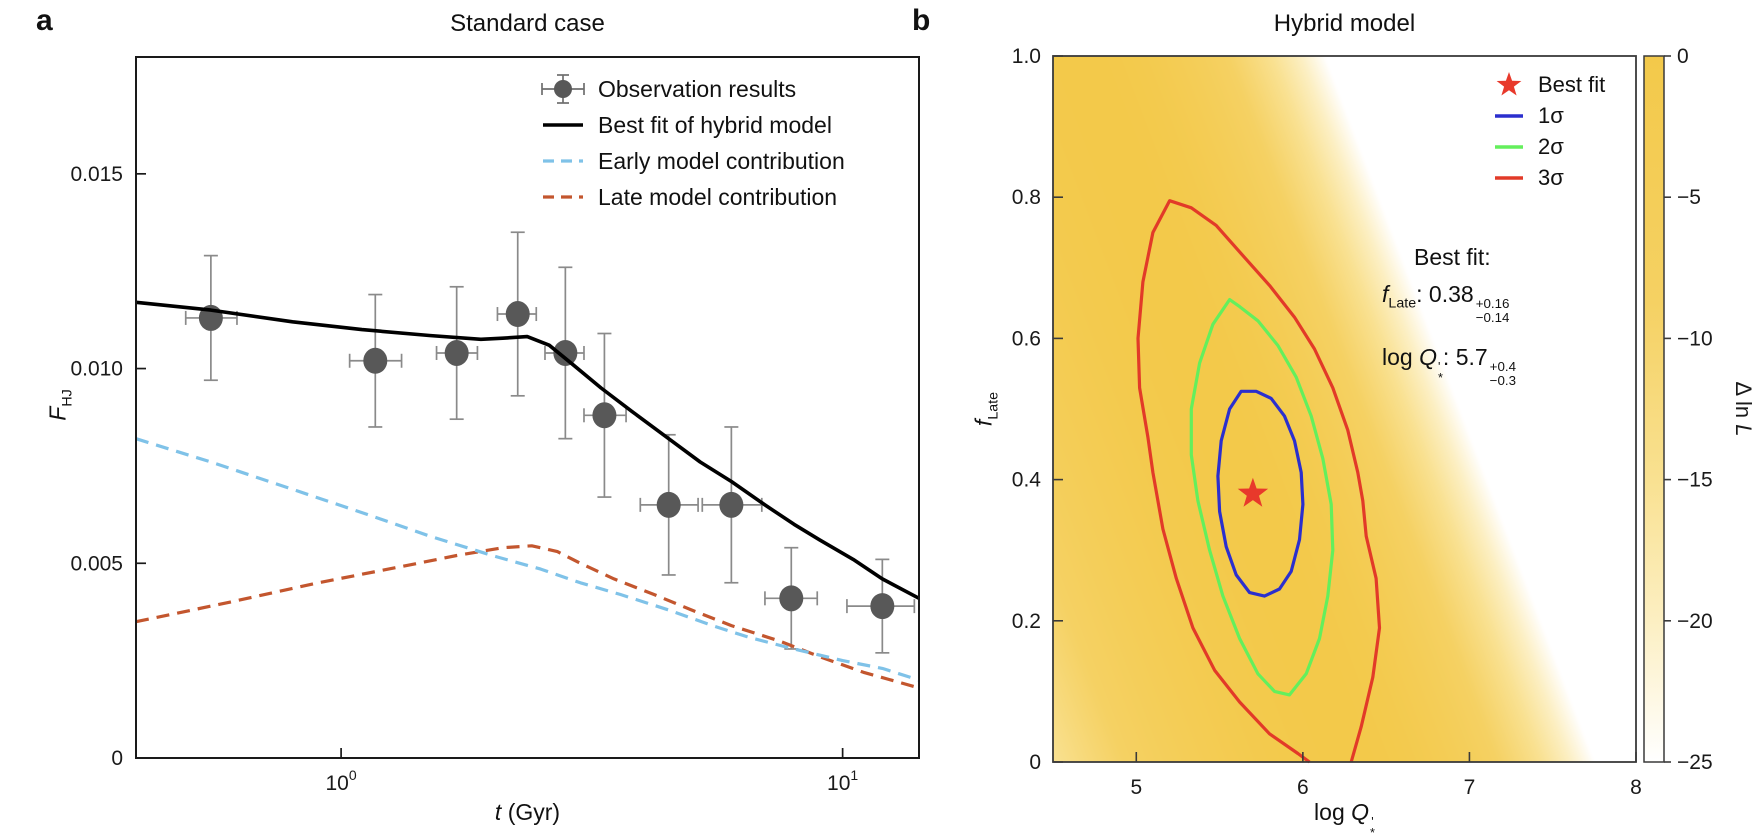  I want to click on panel-a-ylabel: FHJ, so click(60, 404).